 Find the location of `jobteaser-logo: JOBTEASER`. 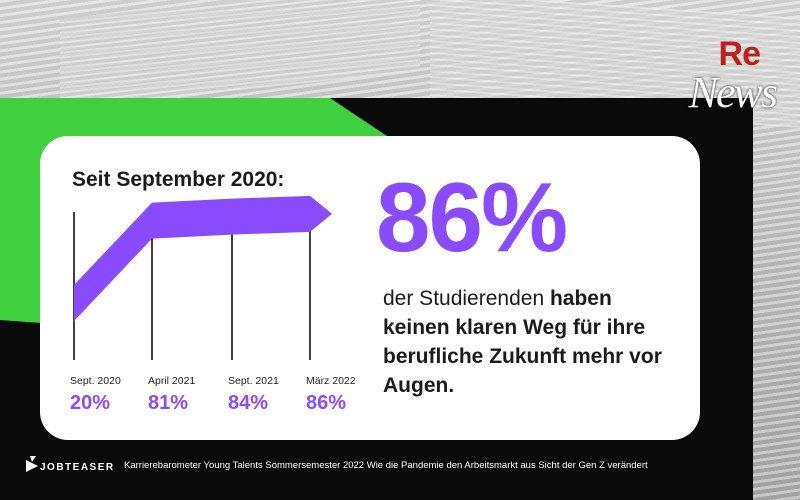

jobteaser-logo: JOBTEASER is located at coordinates (70, 464).